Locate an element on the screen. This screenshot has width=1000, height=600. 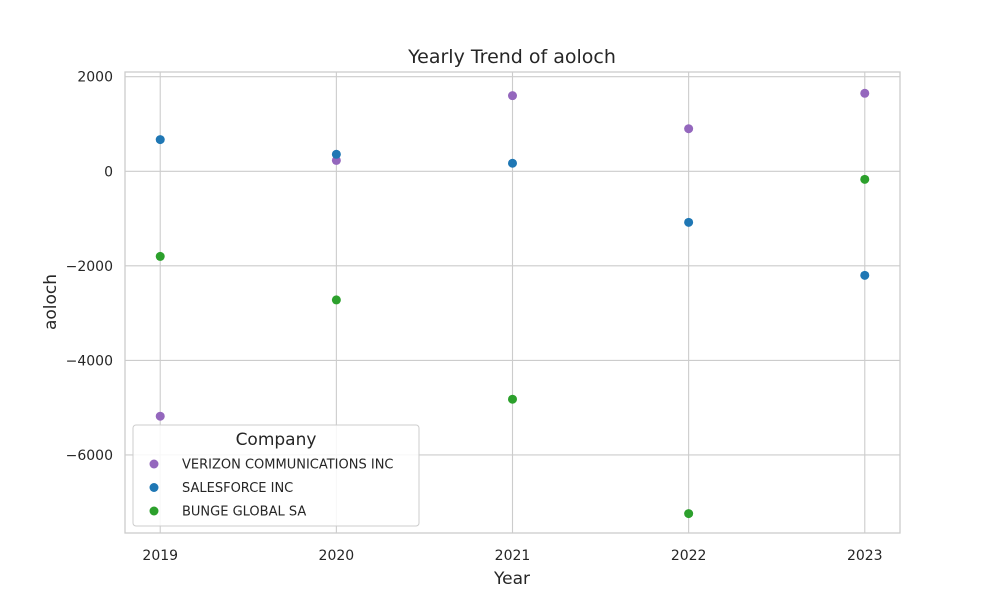
legend-box is located at coordinates (276, 475).